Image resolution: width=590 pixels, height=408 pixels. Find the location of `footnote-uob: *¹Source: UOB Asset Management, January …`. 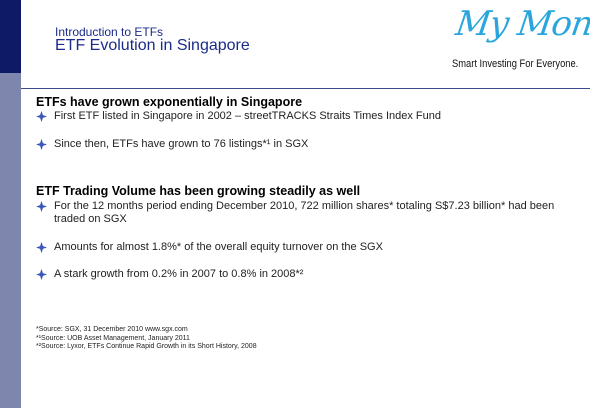

footnote-uob: *¹Source: UOB Asset Management, January … is located at coordinates (113, 338).